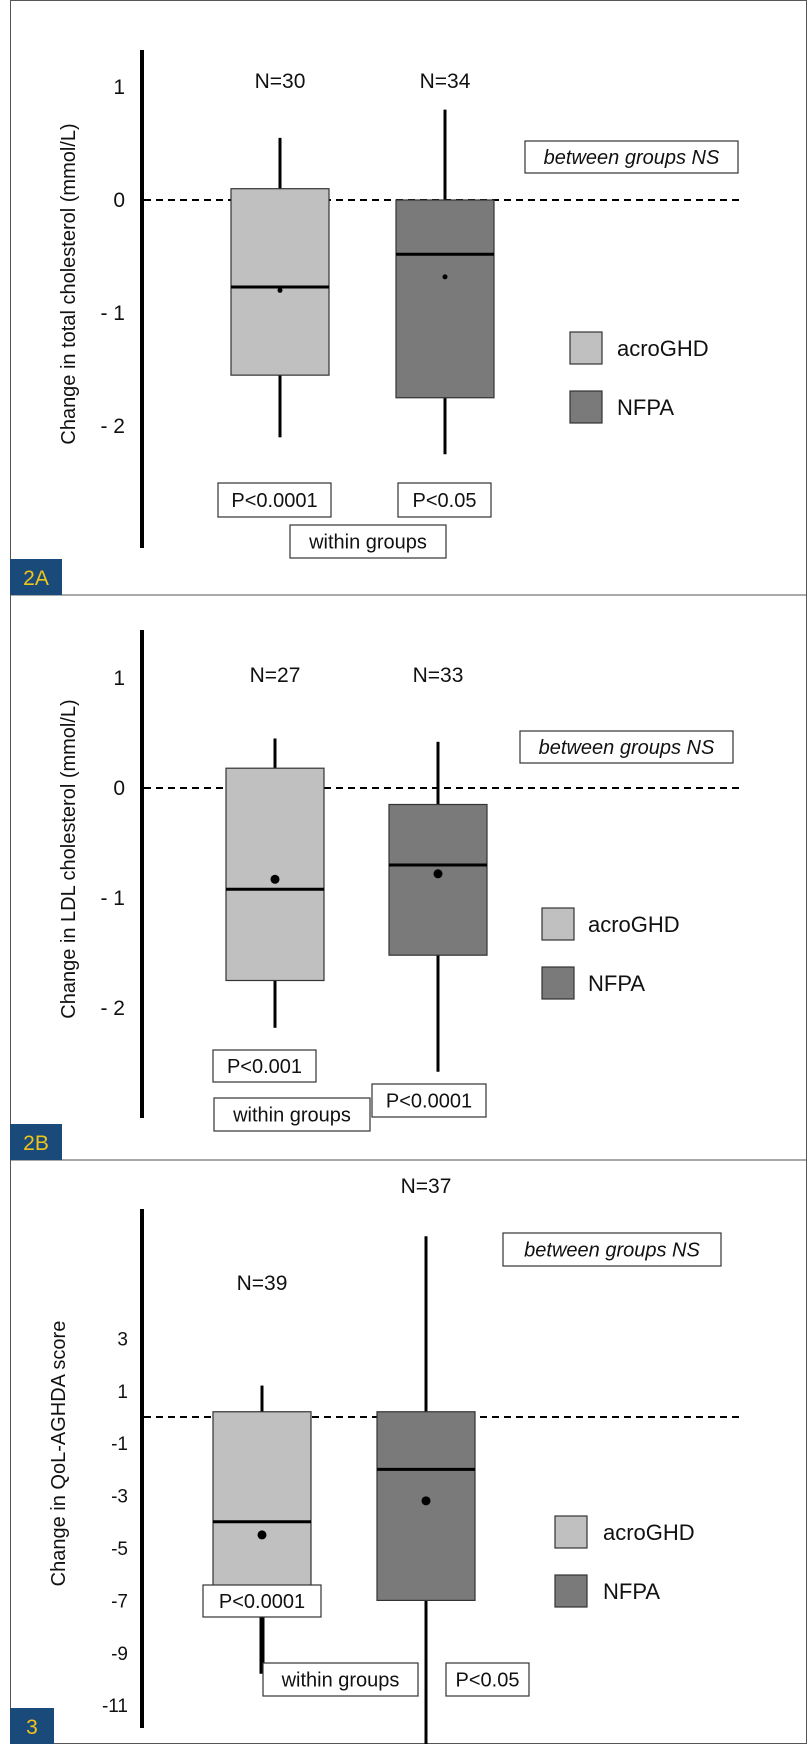  What do you see at coordinates (69, 858) in the screenshot?
I see `y-axis-title: Change in LDL cholesterol (mmol/L)` at bounding box center [69, 858].